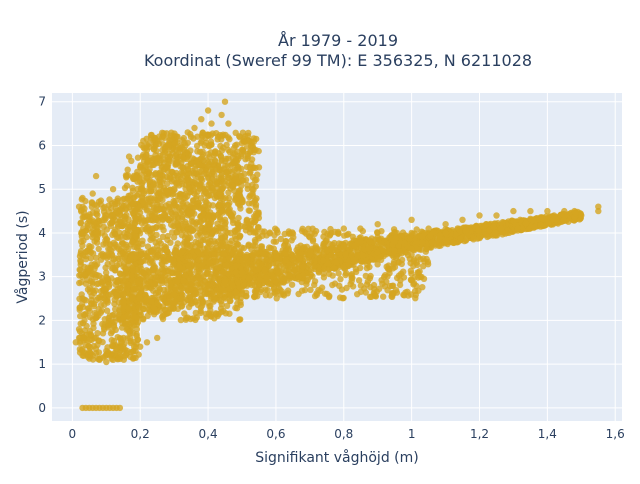 This screenshot has height=484, width=640. I want to click on x-tick-label: 0,6, so click(275, 434).